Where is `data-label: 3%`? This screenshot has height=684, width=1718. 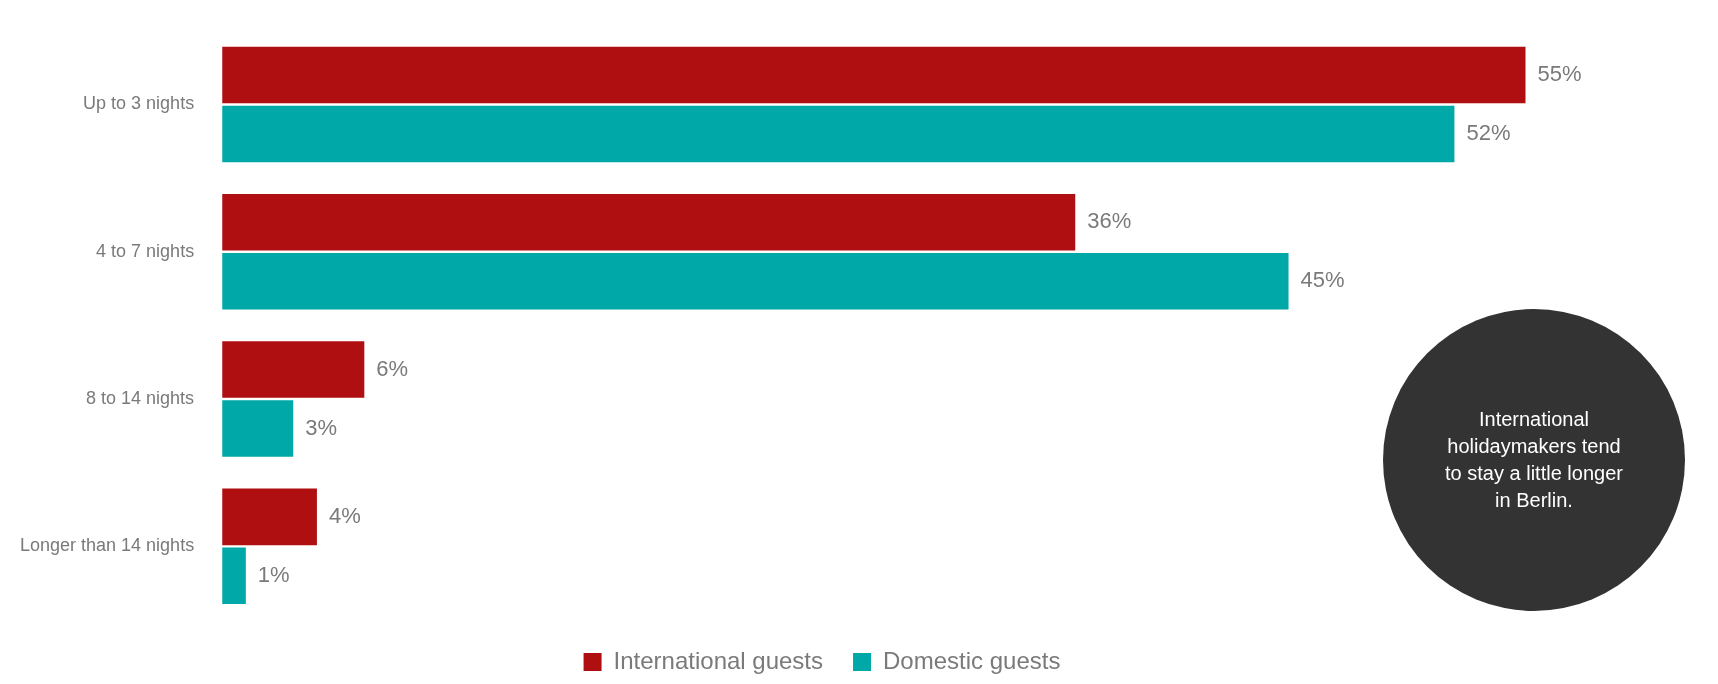 data-label: 3% is located at coordinates (321, 427).